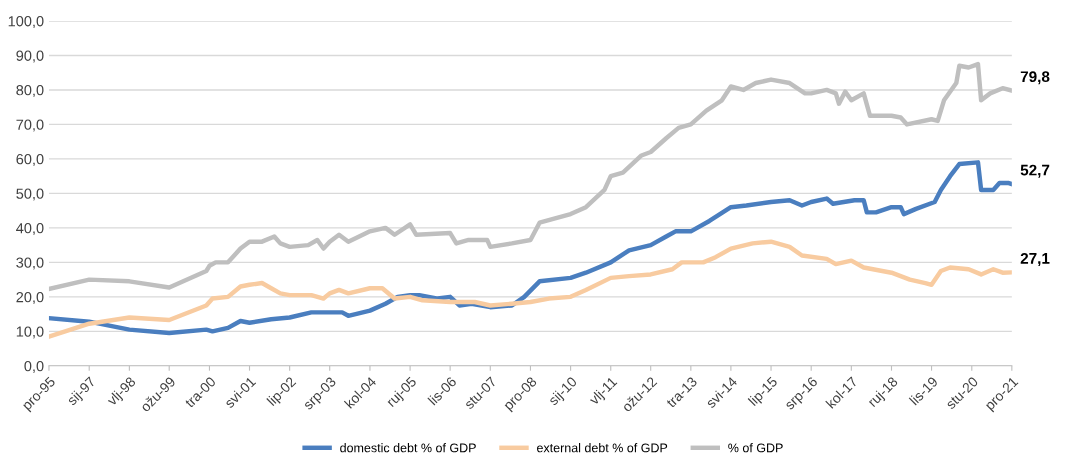  Describe the element at coordinates (30, 297) in the screenshot. I see `y-tick-label: 20,0` at that location.